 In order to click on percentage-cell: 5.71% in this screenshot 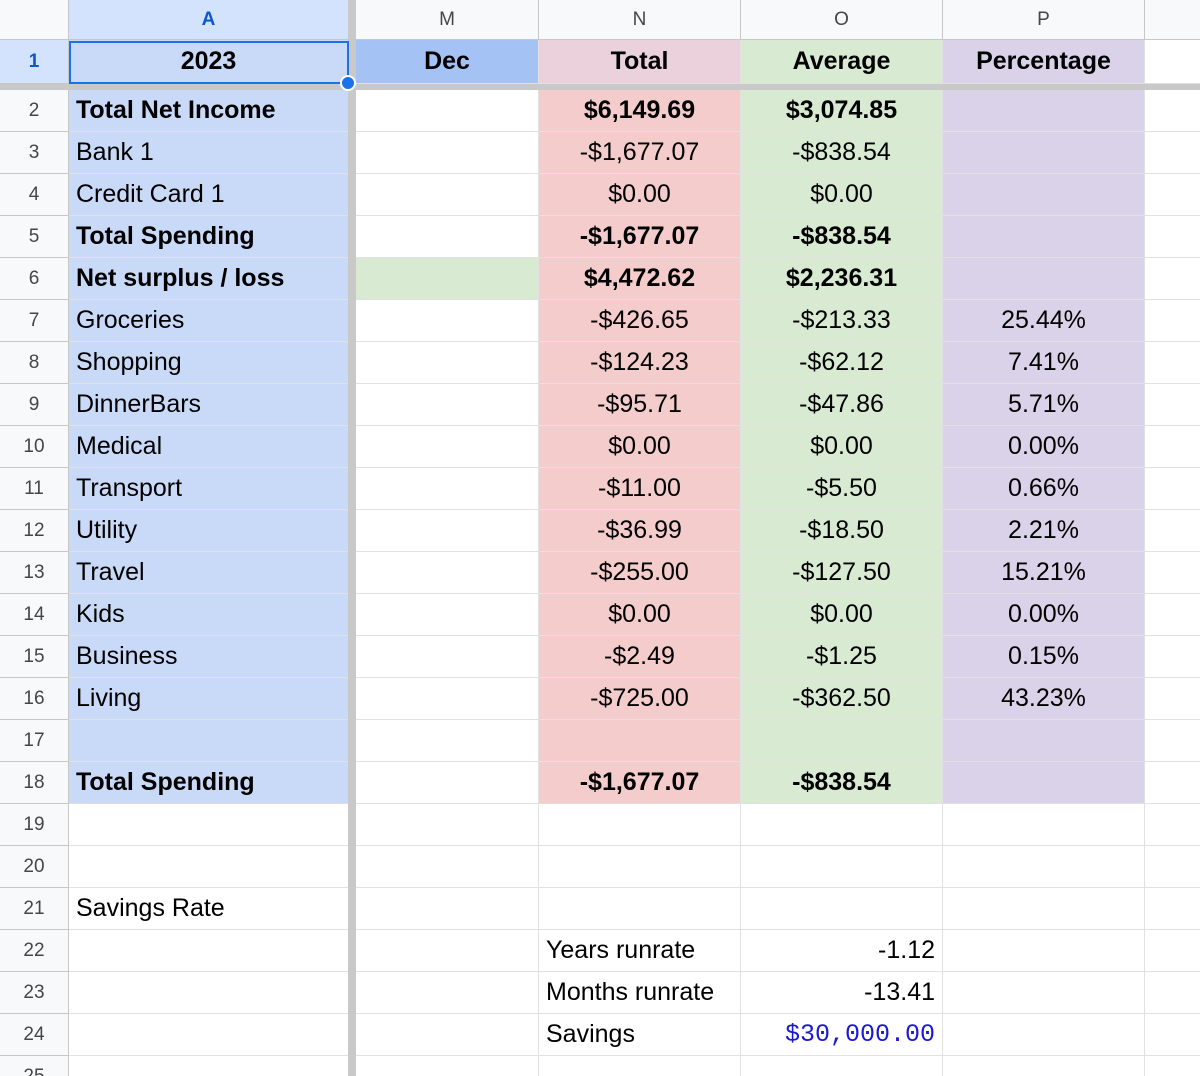, I will do `click(1044, 405)`.